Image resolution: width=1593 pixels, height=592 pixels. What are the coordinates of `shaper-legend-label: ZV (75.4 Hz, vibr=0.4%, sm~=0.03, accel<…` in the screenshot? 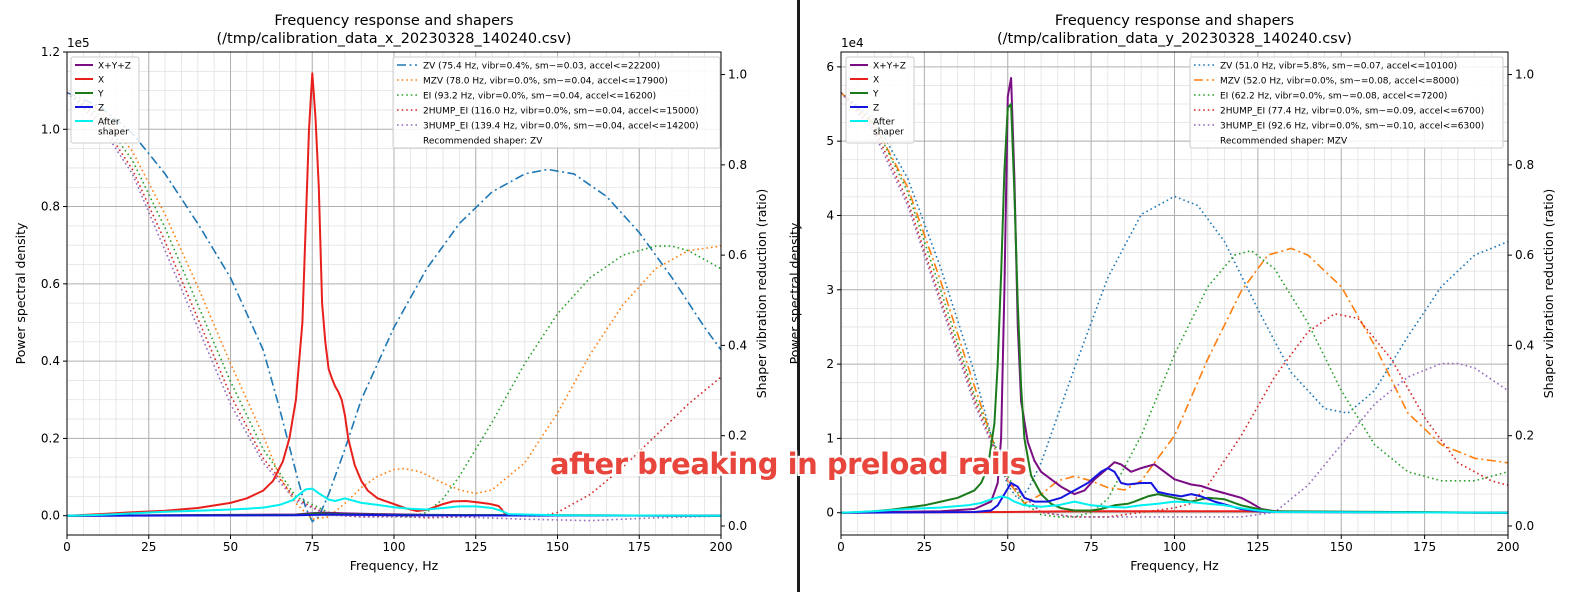 It's located at (541, 67).